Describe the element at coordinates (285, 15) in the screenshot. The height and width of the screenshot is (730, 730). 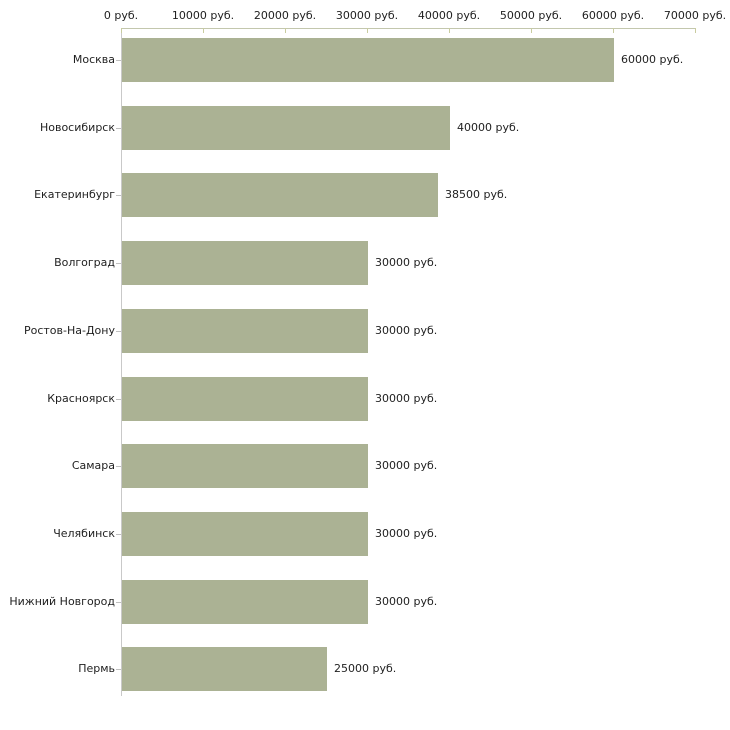
I see `x-axis-tick-label: 20000 руб.` at that location.